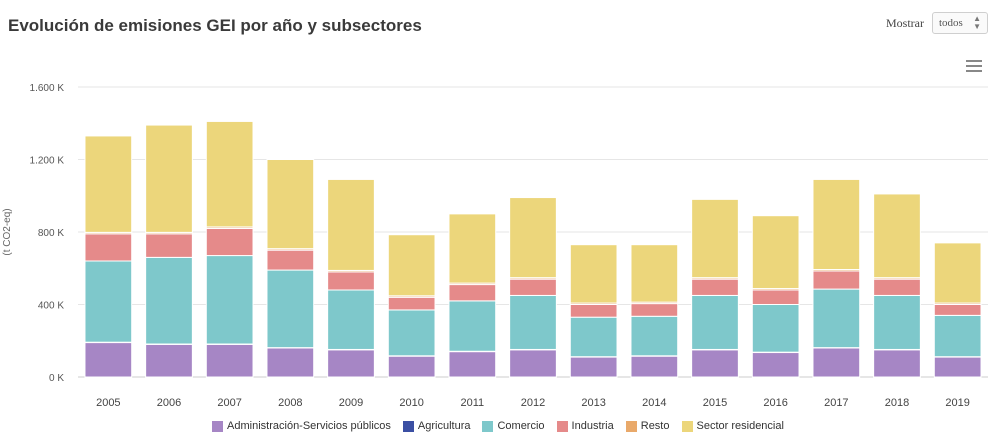  What do you see at coordinates (290, 309) in the screenshot?
I see `bar-segment-comercio-2008` at bounding box center [290, 309].